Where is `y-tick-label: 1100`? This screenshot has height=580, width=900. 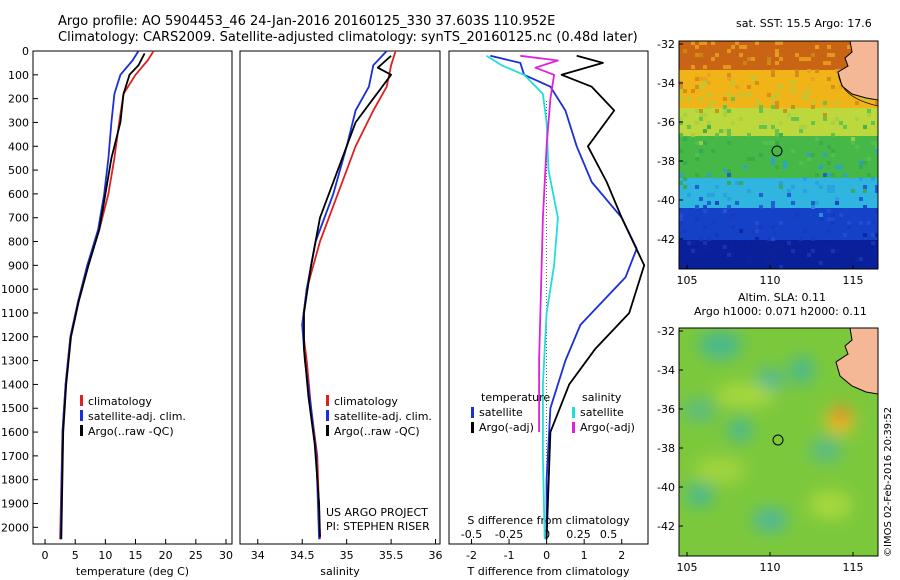
y-tick-label: 1100 is located at coordinates (15, 313).